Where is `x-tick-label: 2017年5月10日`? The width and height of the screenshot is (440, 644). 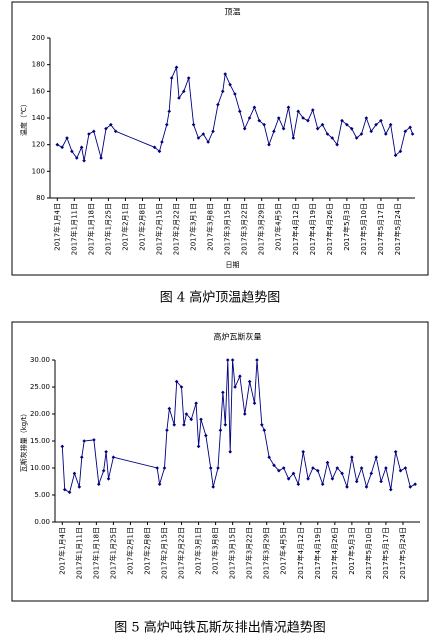
x-tick-label: 2017年5月10日 is located at coordinates (363, 229).